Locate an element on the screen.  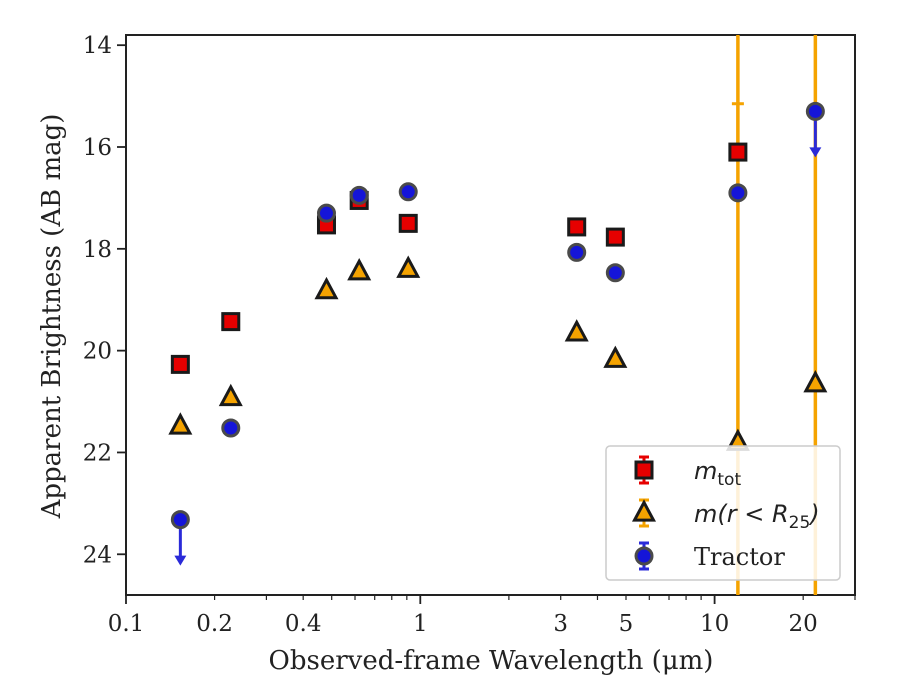
y-tick-label: 22 is located at coordinates (97, 453).